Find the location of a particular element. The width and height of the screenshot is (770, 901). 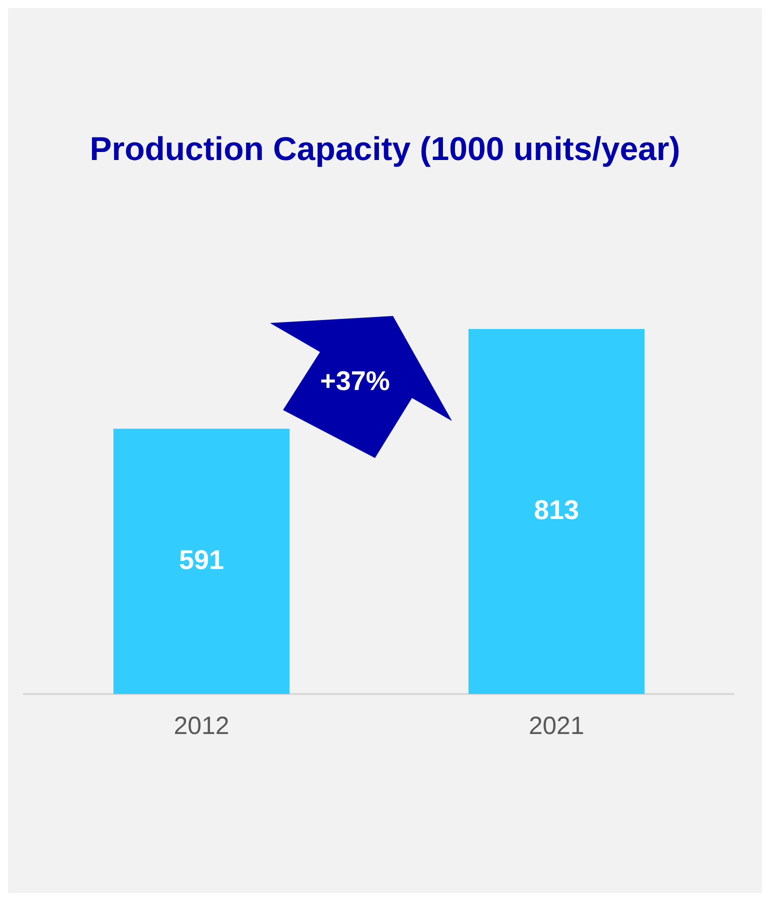

chart-title: Production Capacity (1000 units/year) is located at coordinates (385, 149).